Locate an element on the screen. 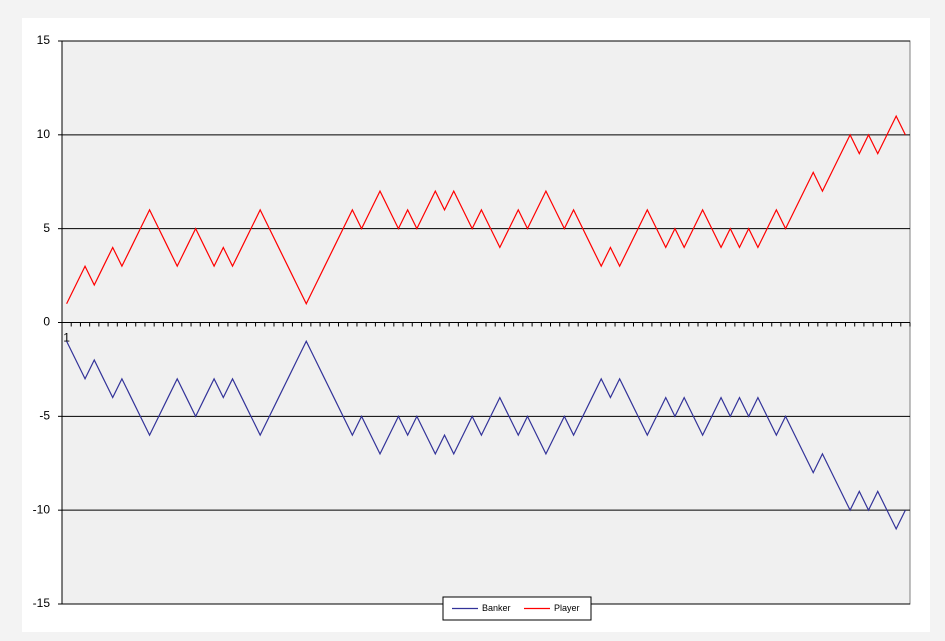 Image resolution: width=945 pixels, height=641 pixels. legend: Banker Player is located at coordinates (517, 608).